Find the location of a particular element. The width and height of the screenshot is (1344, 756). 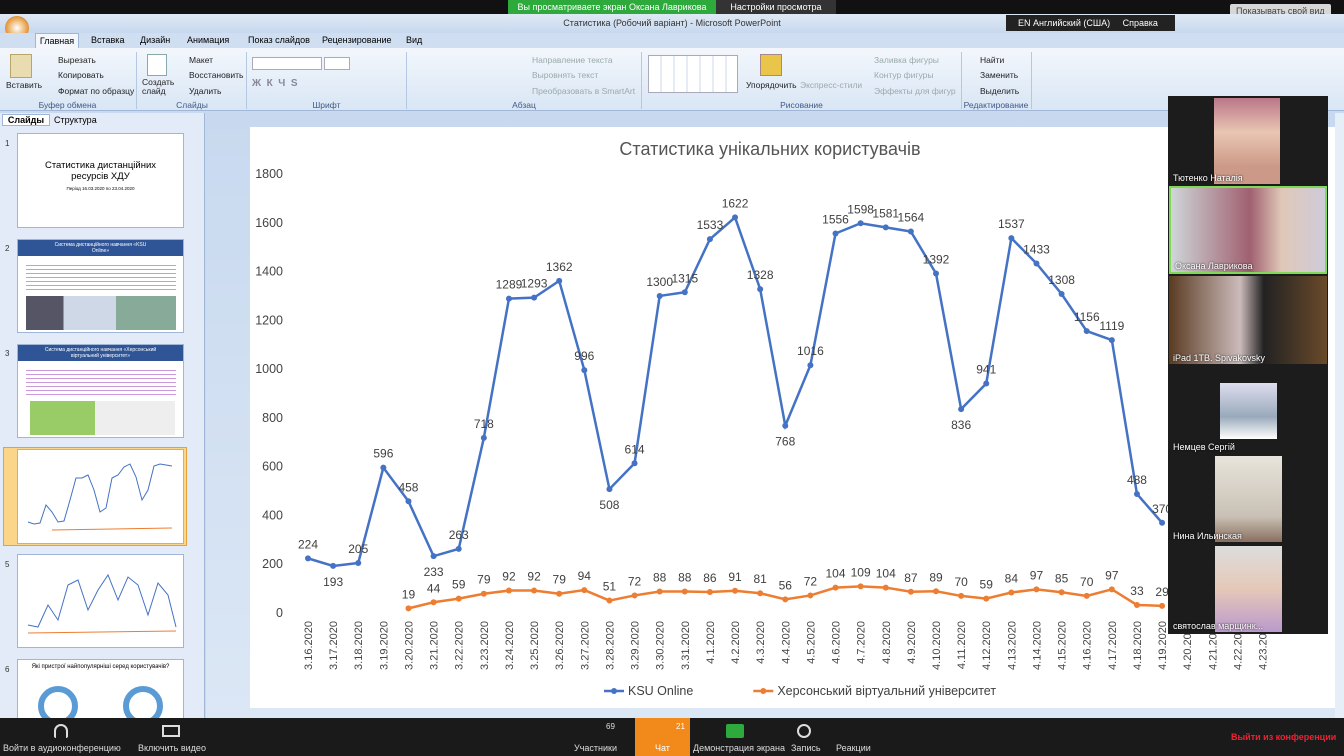

shape-fill: Заливка фигуры is located at coordinates (906, 60).